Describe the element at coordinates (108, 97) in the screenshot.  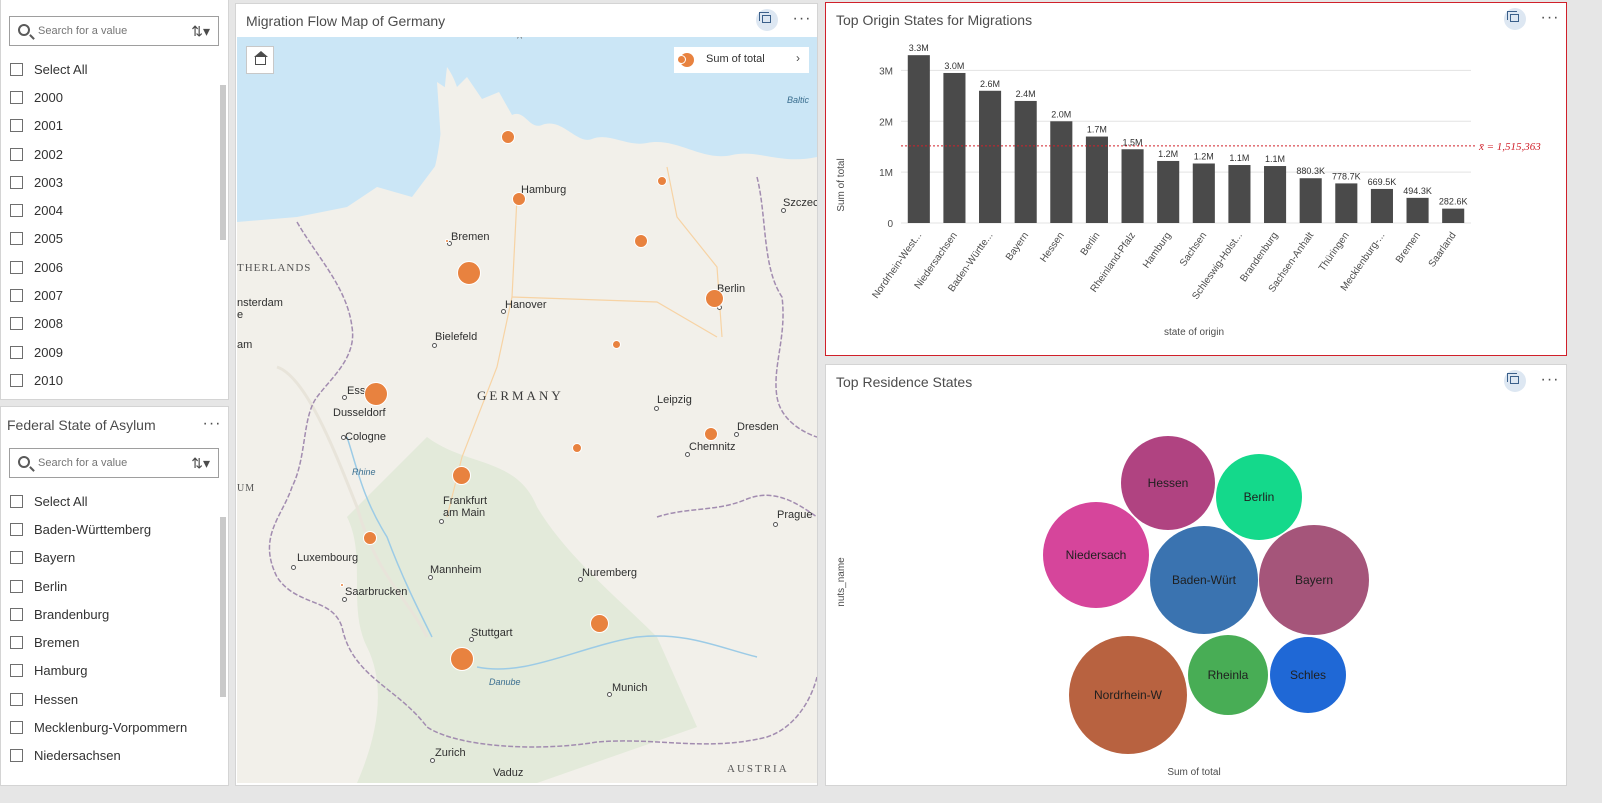
I see `list-item: 2000` at that location.